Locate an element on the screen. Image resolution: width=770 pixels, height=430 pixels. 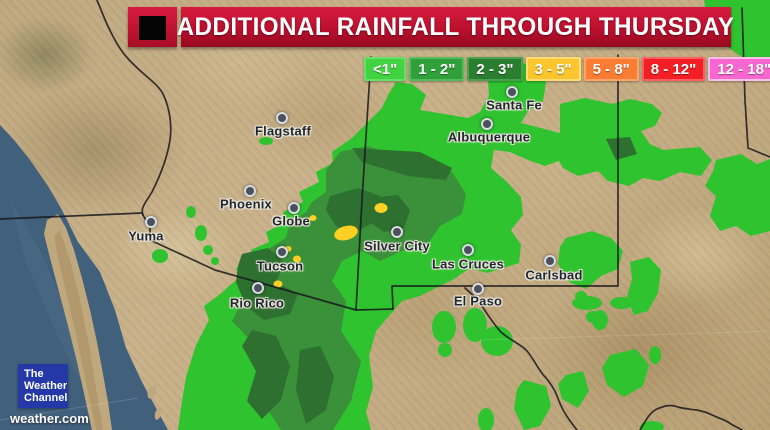
legend-item: 5 - 8" is located at coordinates (611, 69).